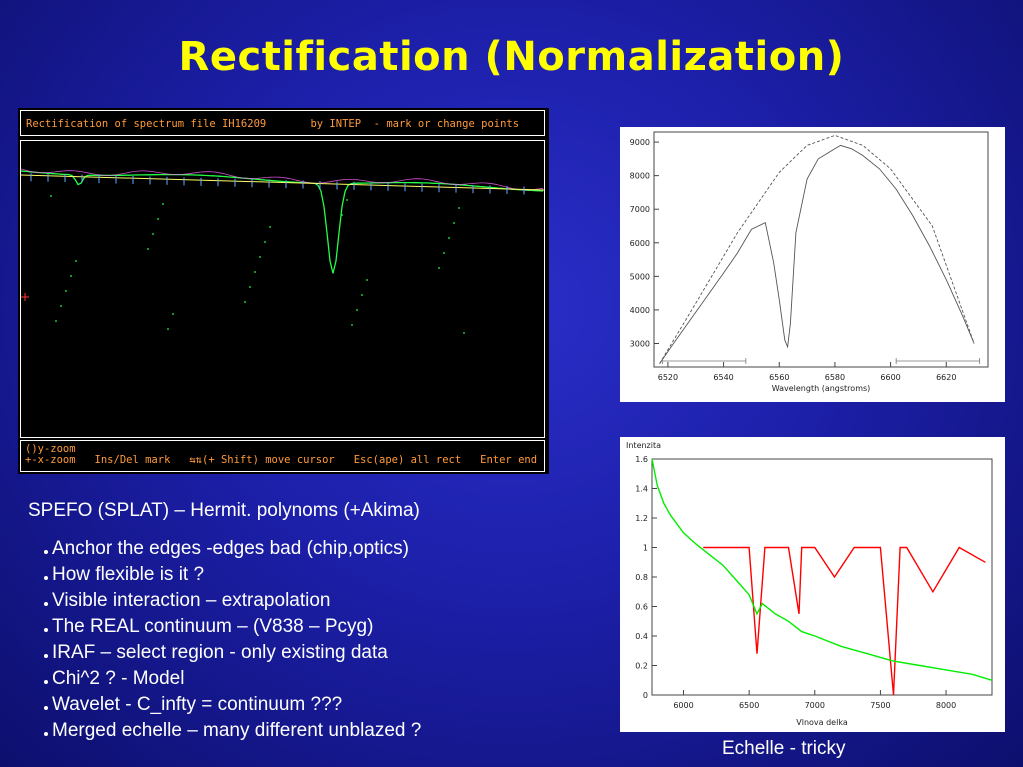 This screenshot has width=1023, height=767. Describe the element at coordinates (683, 705) in the screenshot. I see `x-tick-label: 6000` at that location.